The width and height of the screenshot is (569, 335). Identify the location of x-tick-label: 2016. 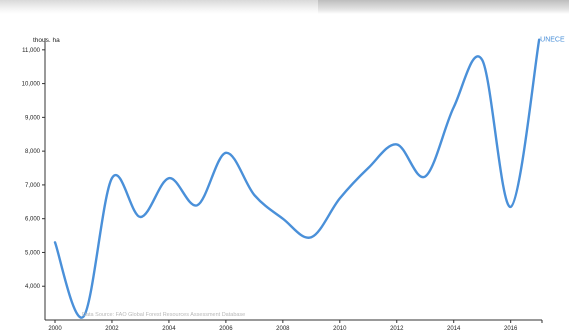
(511, 329).